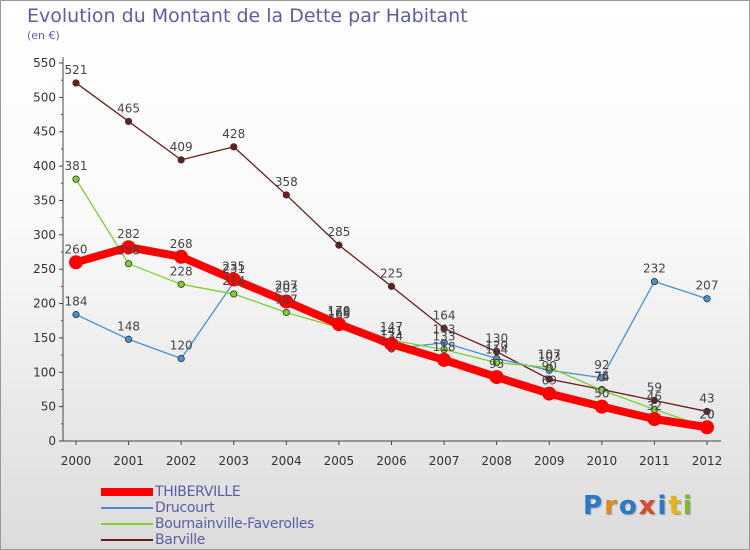  I want to click on data-label: 92, so click(601, 365).